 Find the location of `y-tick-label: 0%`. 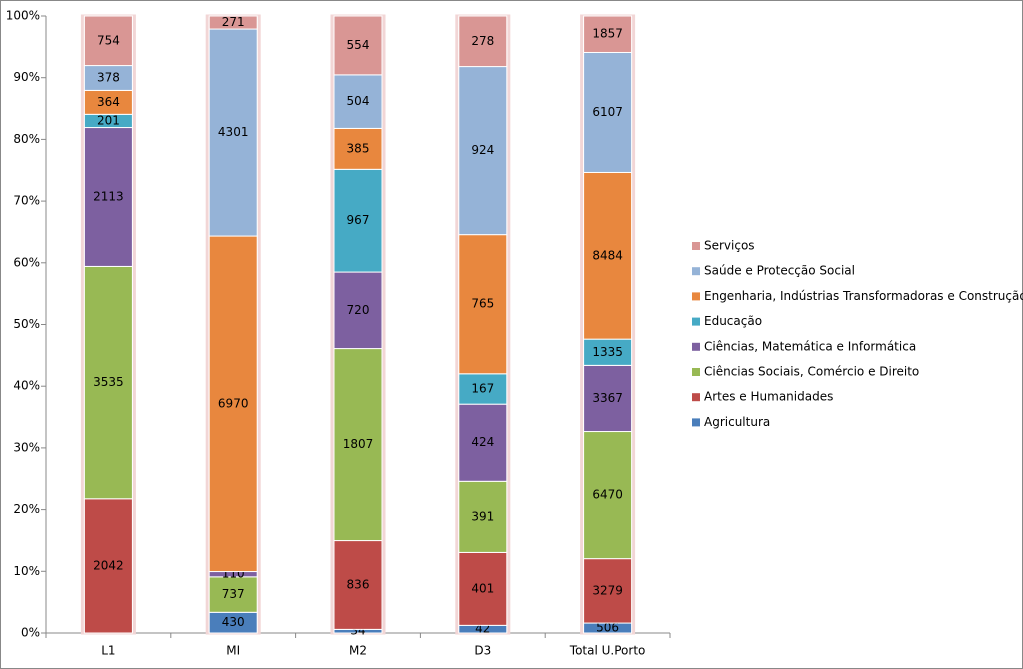

y-tick-label: 0% is located at coordinates (30, 633).